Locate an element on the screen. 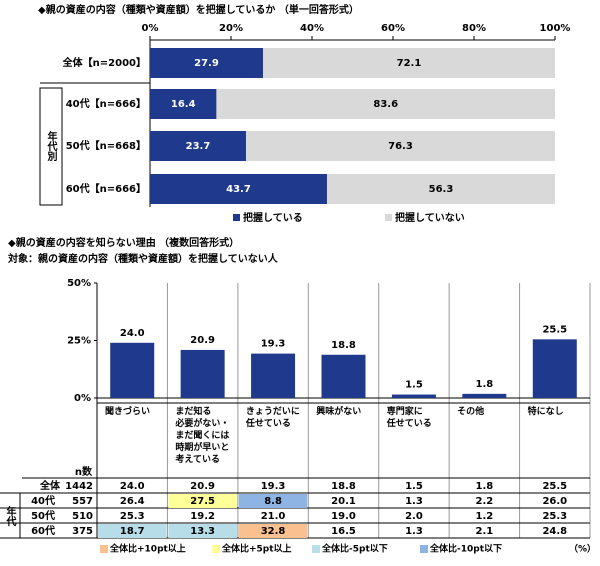  table-cell: 20.9 is located at coordinates (202, 486).